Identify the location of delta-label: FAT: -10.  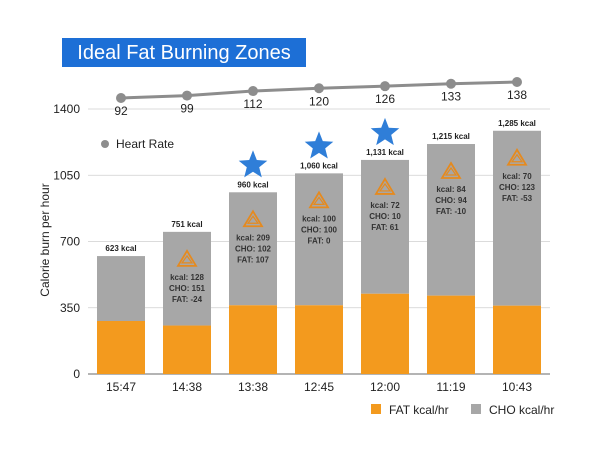
(451, 211).